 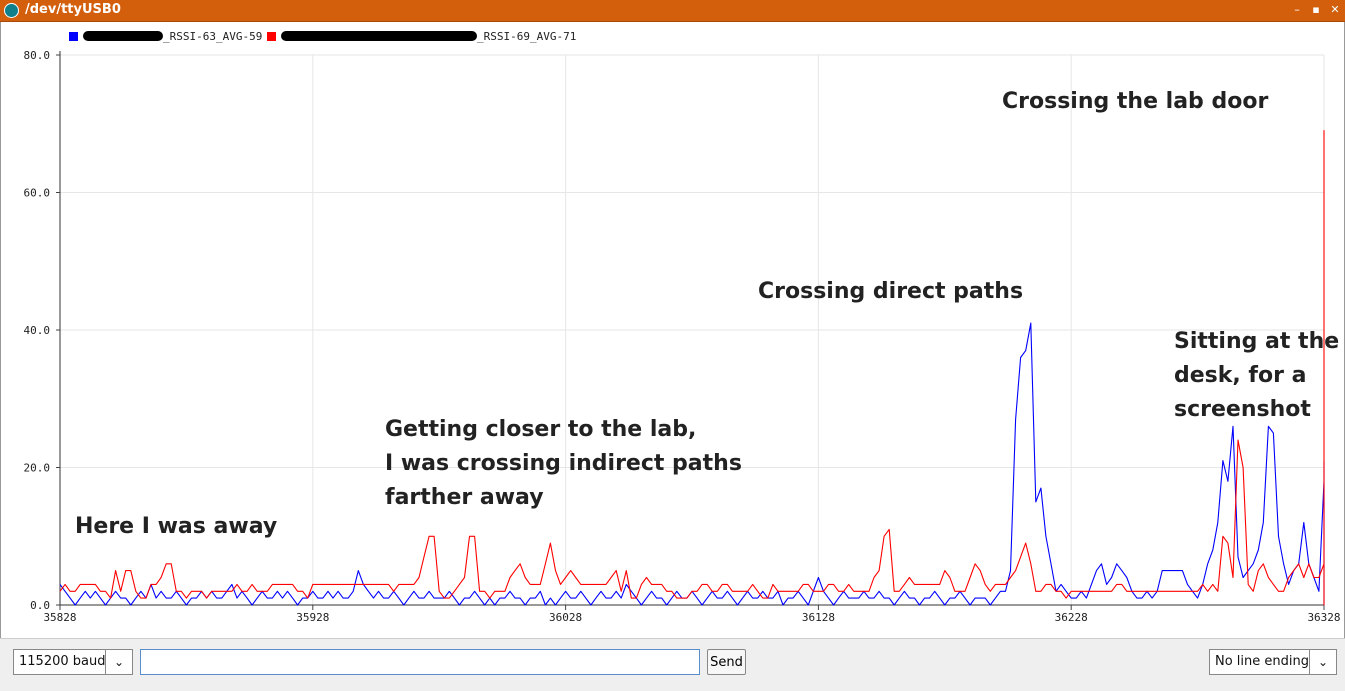 What do you see at coordinates (1316, 9) in the screenshot?
I see `maximize-icon: ▪` at bounding box center [1316, 9].